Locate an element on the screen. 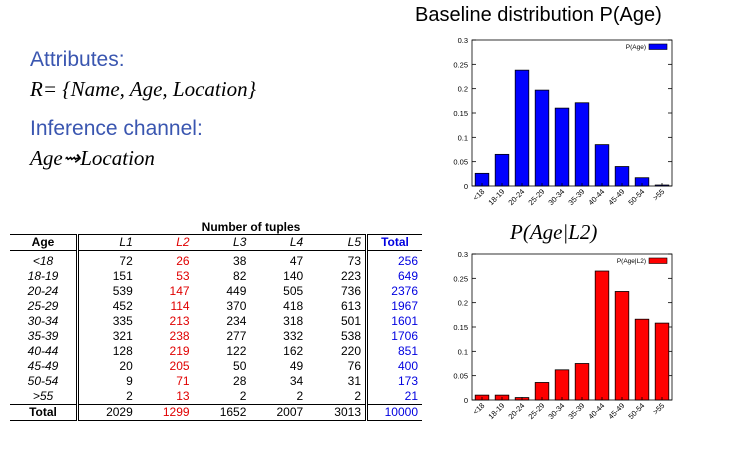 The image size is (735, 469). table-row: 35-39 321 238 277 332 538 1706 is located at coordinates (216, 336).